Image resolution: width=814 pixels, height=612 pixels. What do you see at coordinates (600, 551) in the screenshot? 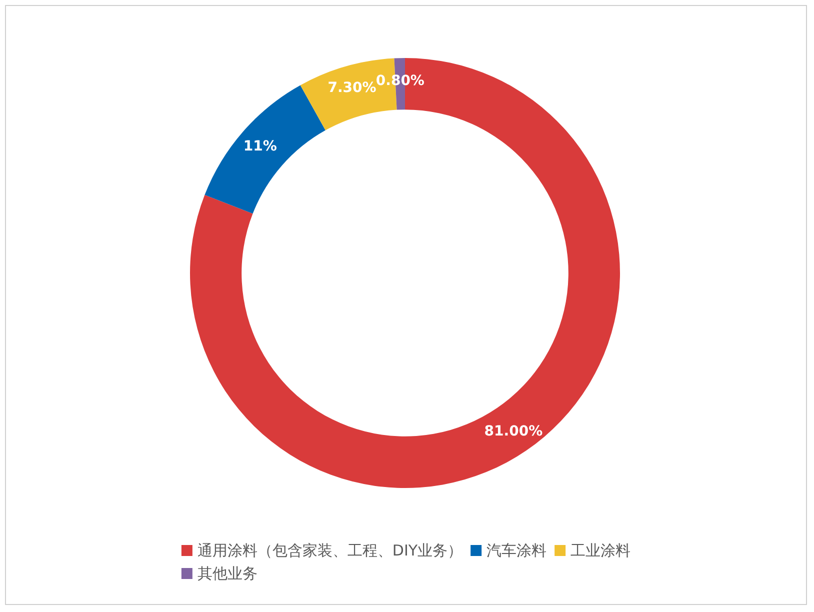
I see `legend-label: 工业涂料` at bounding box center [600, 551].